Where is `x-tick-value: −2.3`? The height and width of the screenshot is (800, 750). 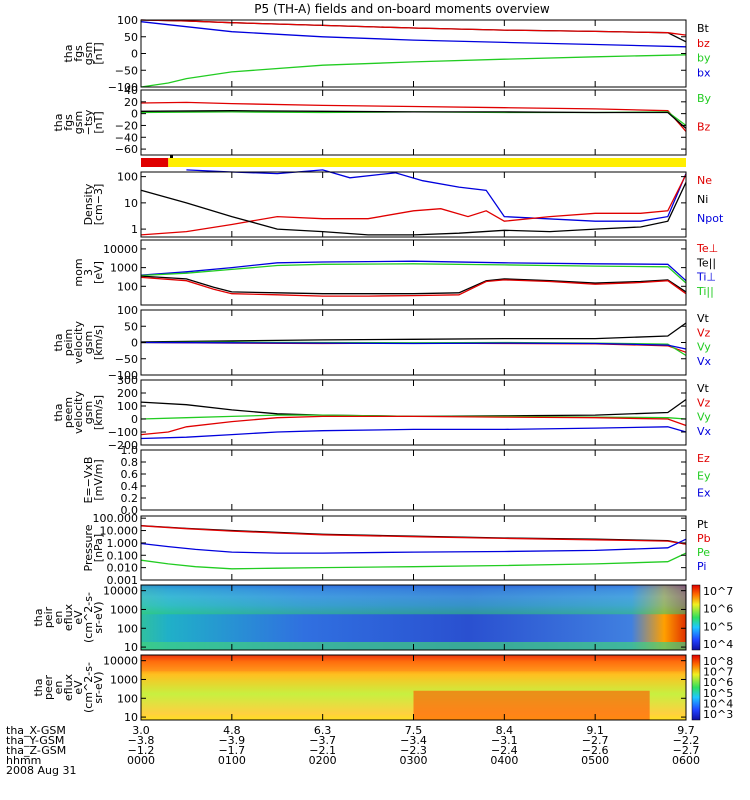
x-tick-value: −2.3 is located at coordinates (413, 750).